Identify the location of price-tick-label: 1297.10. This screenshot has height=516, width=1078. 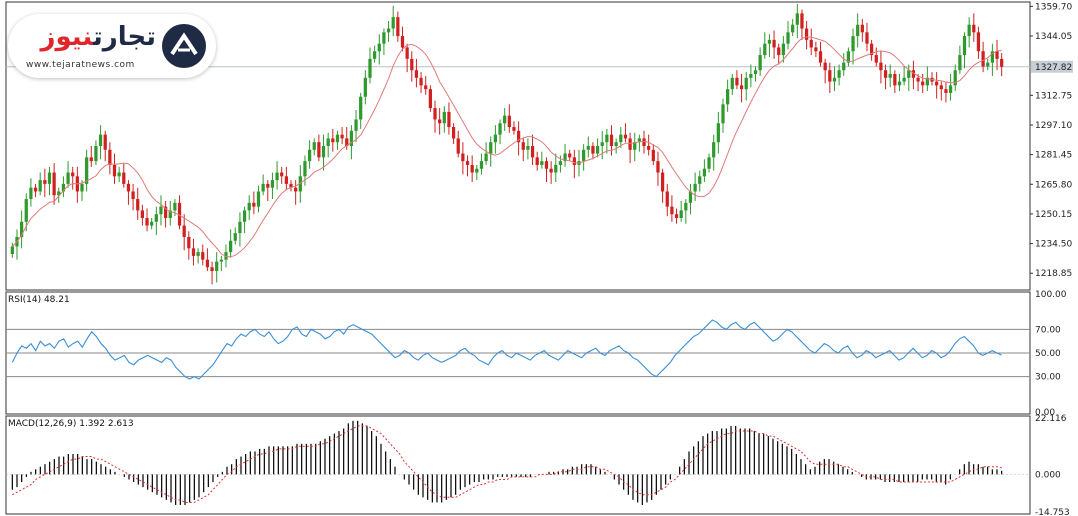
(1053, 126).